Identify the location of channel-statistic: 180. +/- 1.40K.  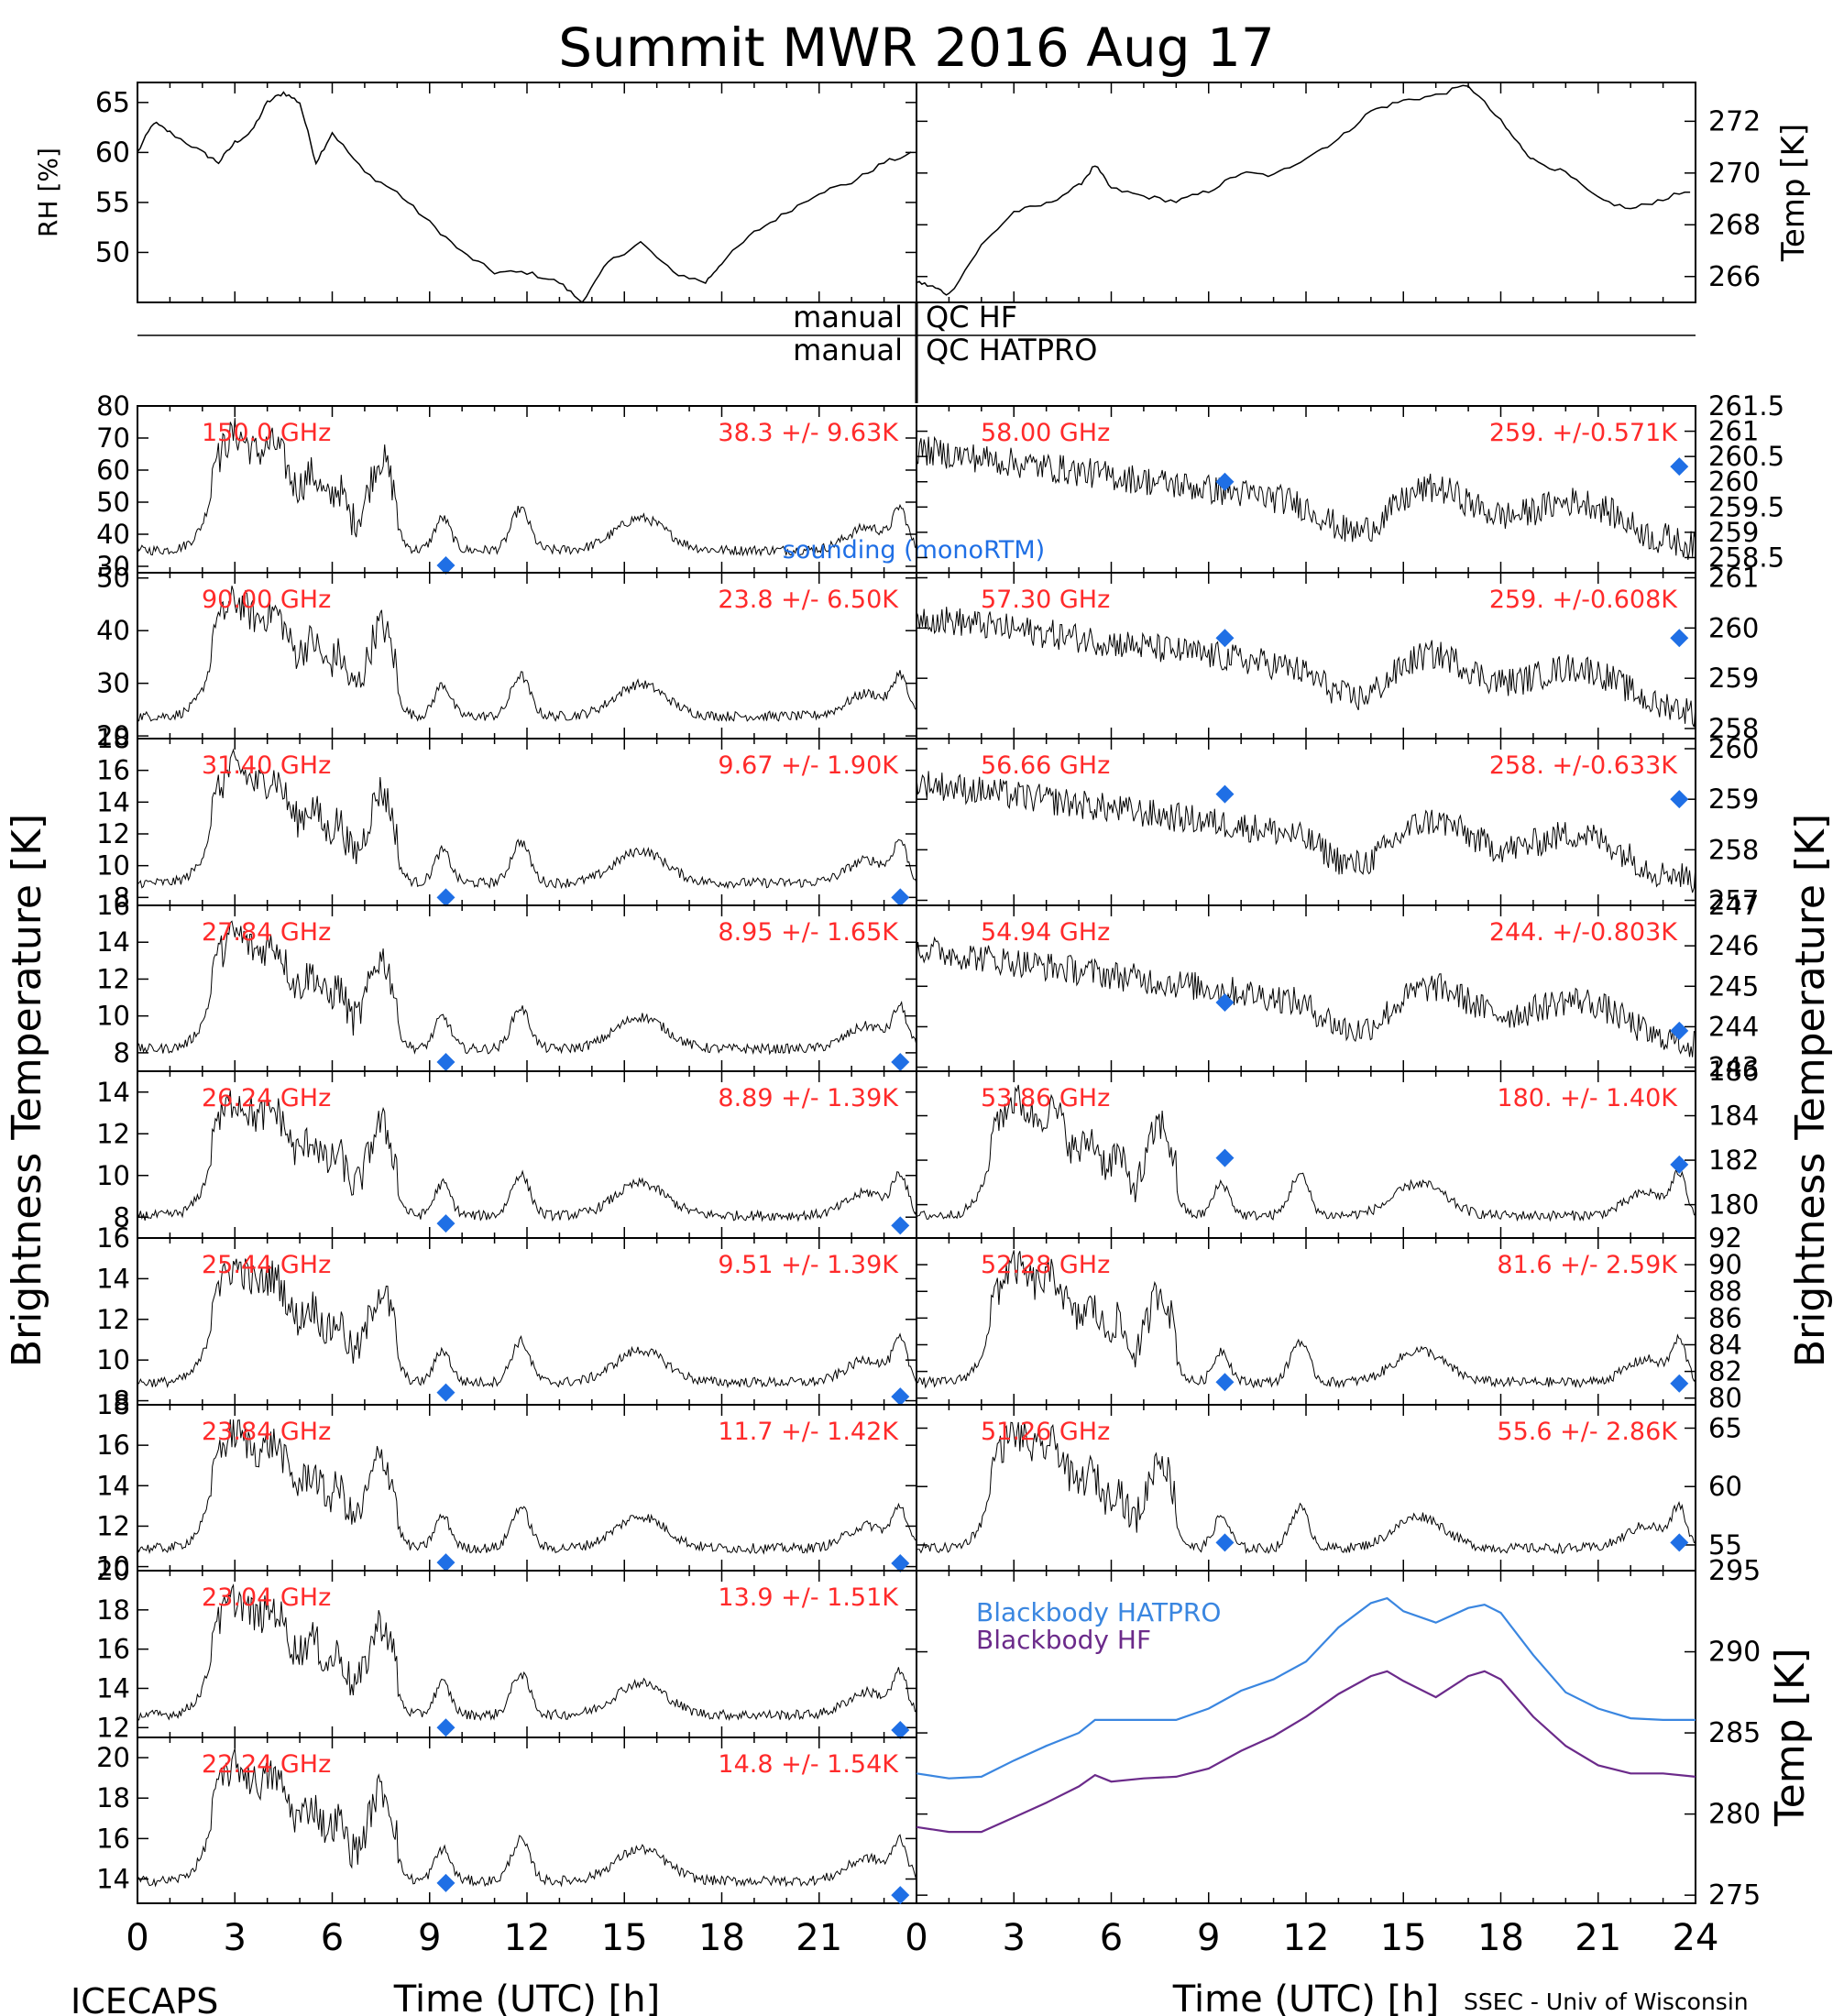
(1587, 1098).